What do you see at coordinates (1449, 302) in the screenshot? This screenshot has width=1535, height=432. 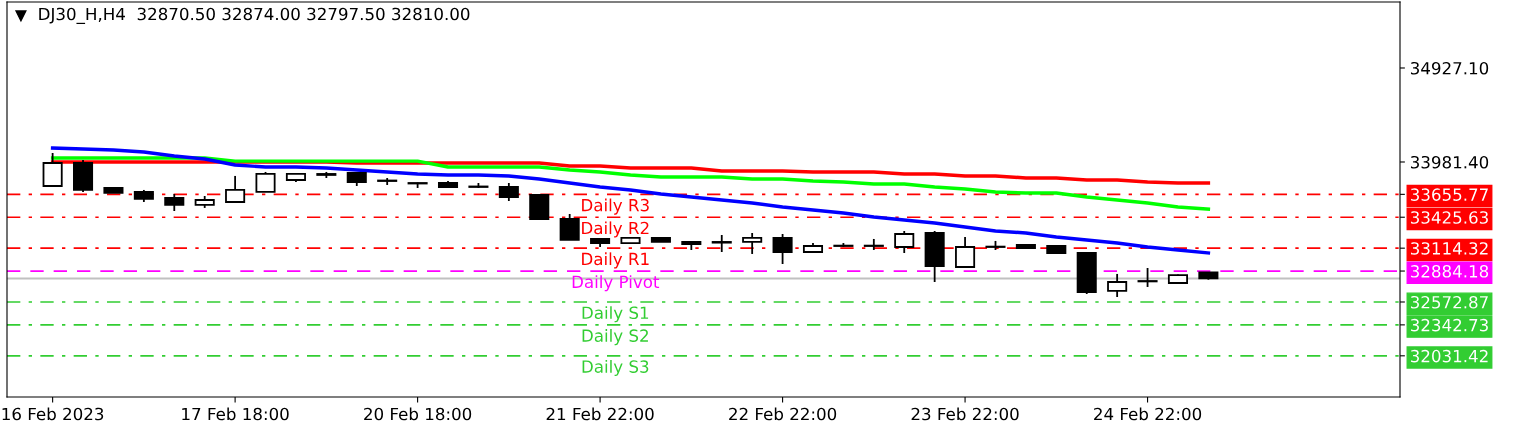 I see `y-tick-label: 32572.87` at bounding box center [1449, 302].